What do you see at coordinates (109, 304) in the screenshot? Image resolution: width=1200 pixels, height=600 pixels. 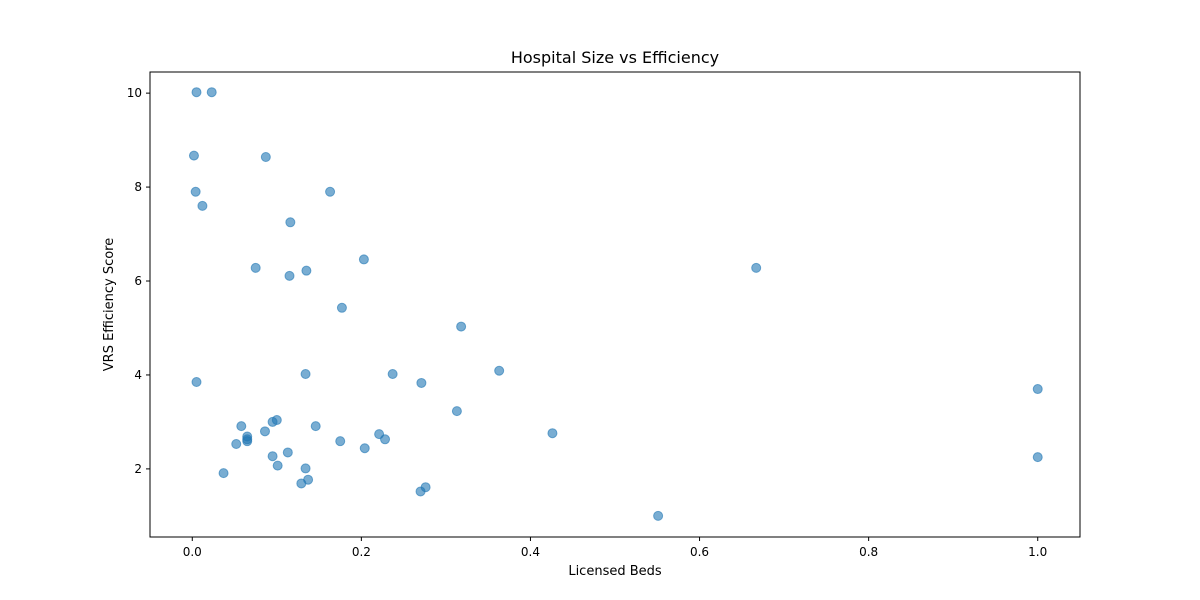 I see `y-axis-label: VRS Efficiency Score` at bounding box center [109, 304].